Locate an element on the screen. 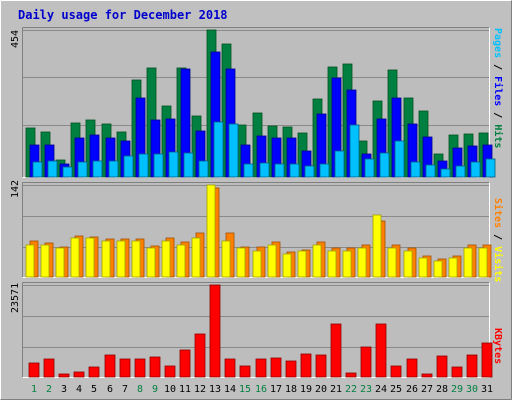 The width and height of the screenshot is (512, 400). bot-ymax-label: 23571 is located at coordinates (15, 298).